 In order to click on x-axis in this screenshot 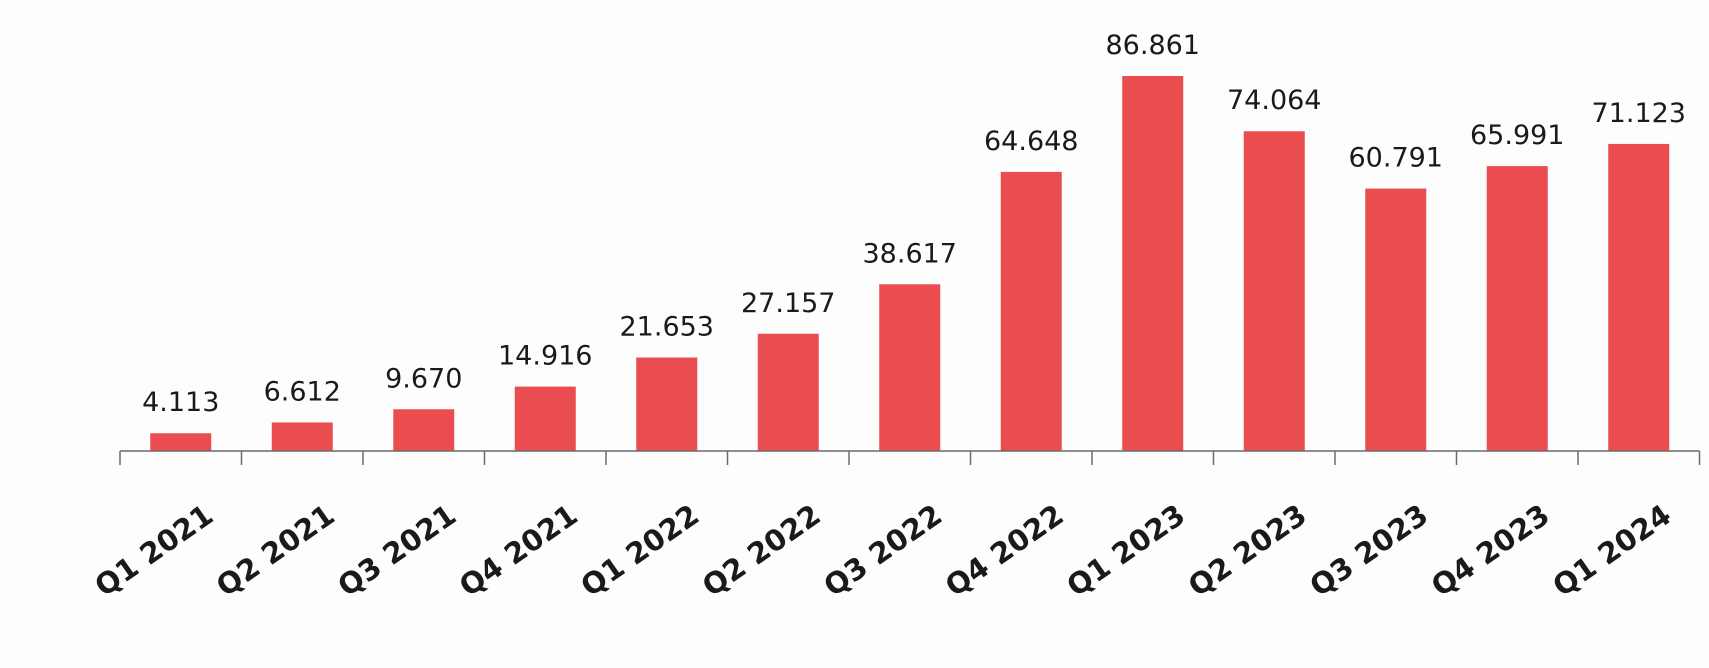, I will do `click(910, 457)`.